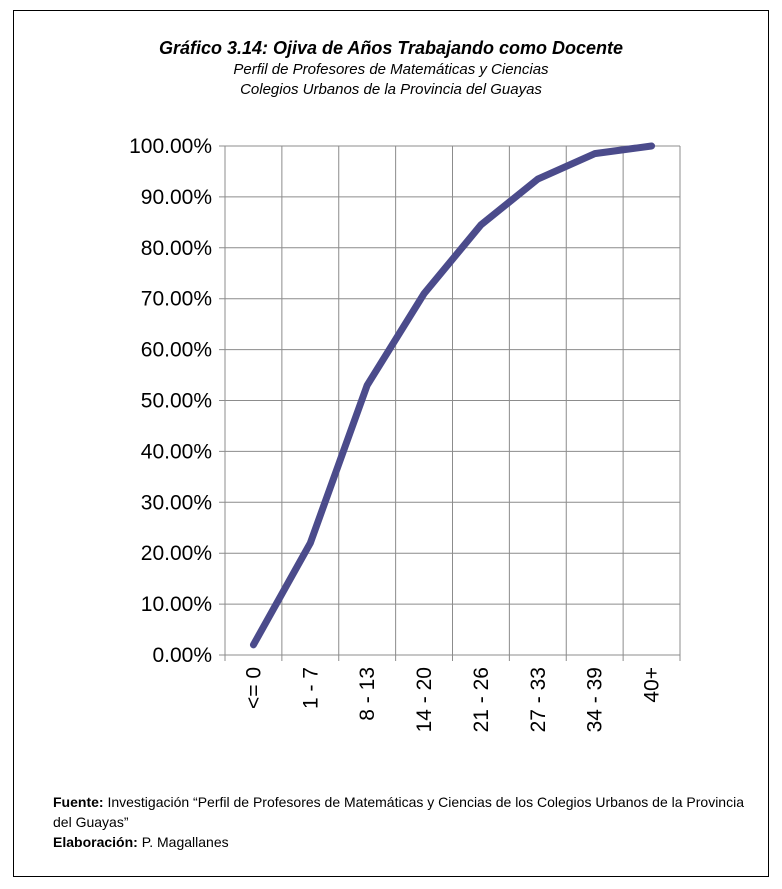 Image resolution: width=782 pixels, height=889 pixels. What do you see at coordinates (367, 694) in the screenshot?
I see `x-tick-label: 8 - 13` at bounding box center [367, 694].